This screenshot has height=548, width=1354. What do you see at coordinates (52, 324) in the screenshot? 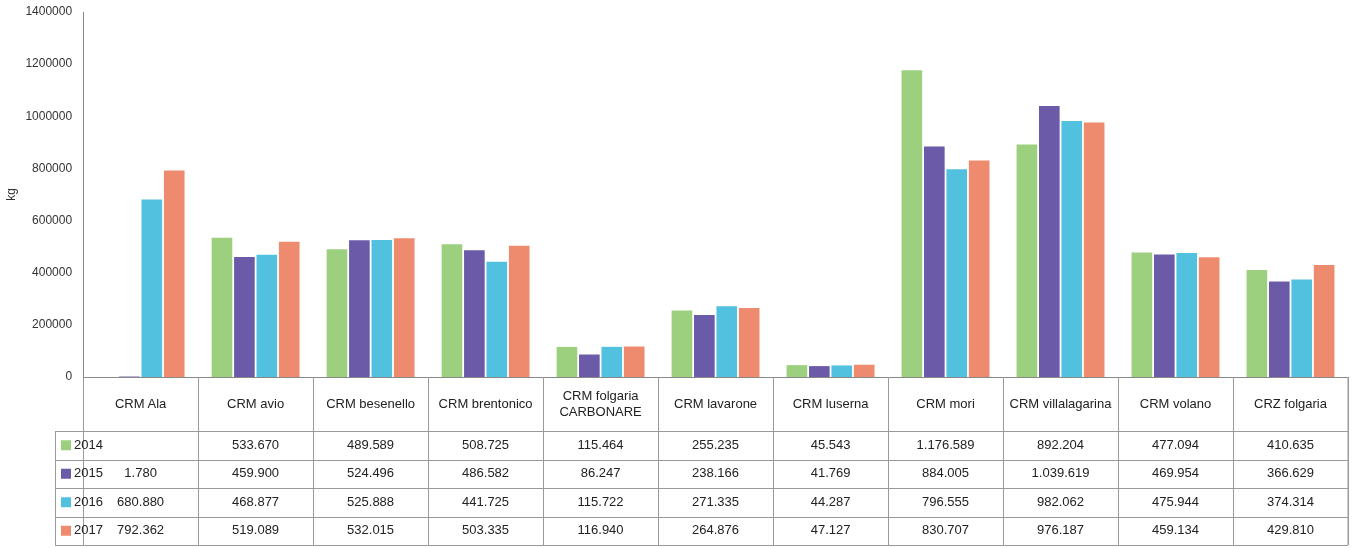
I see `y-tick-label: 200000` at bounding box center [52, 324].